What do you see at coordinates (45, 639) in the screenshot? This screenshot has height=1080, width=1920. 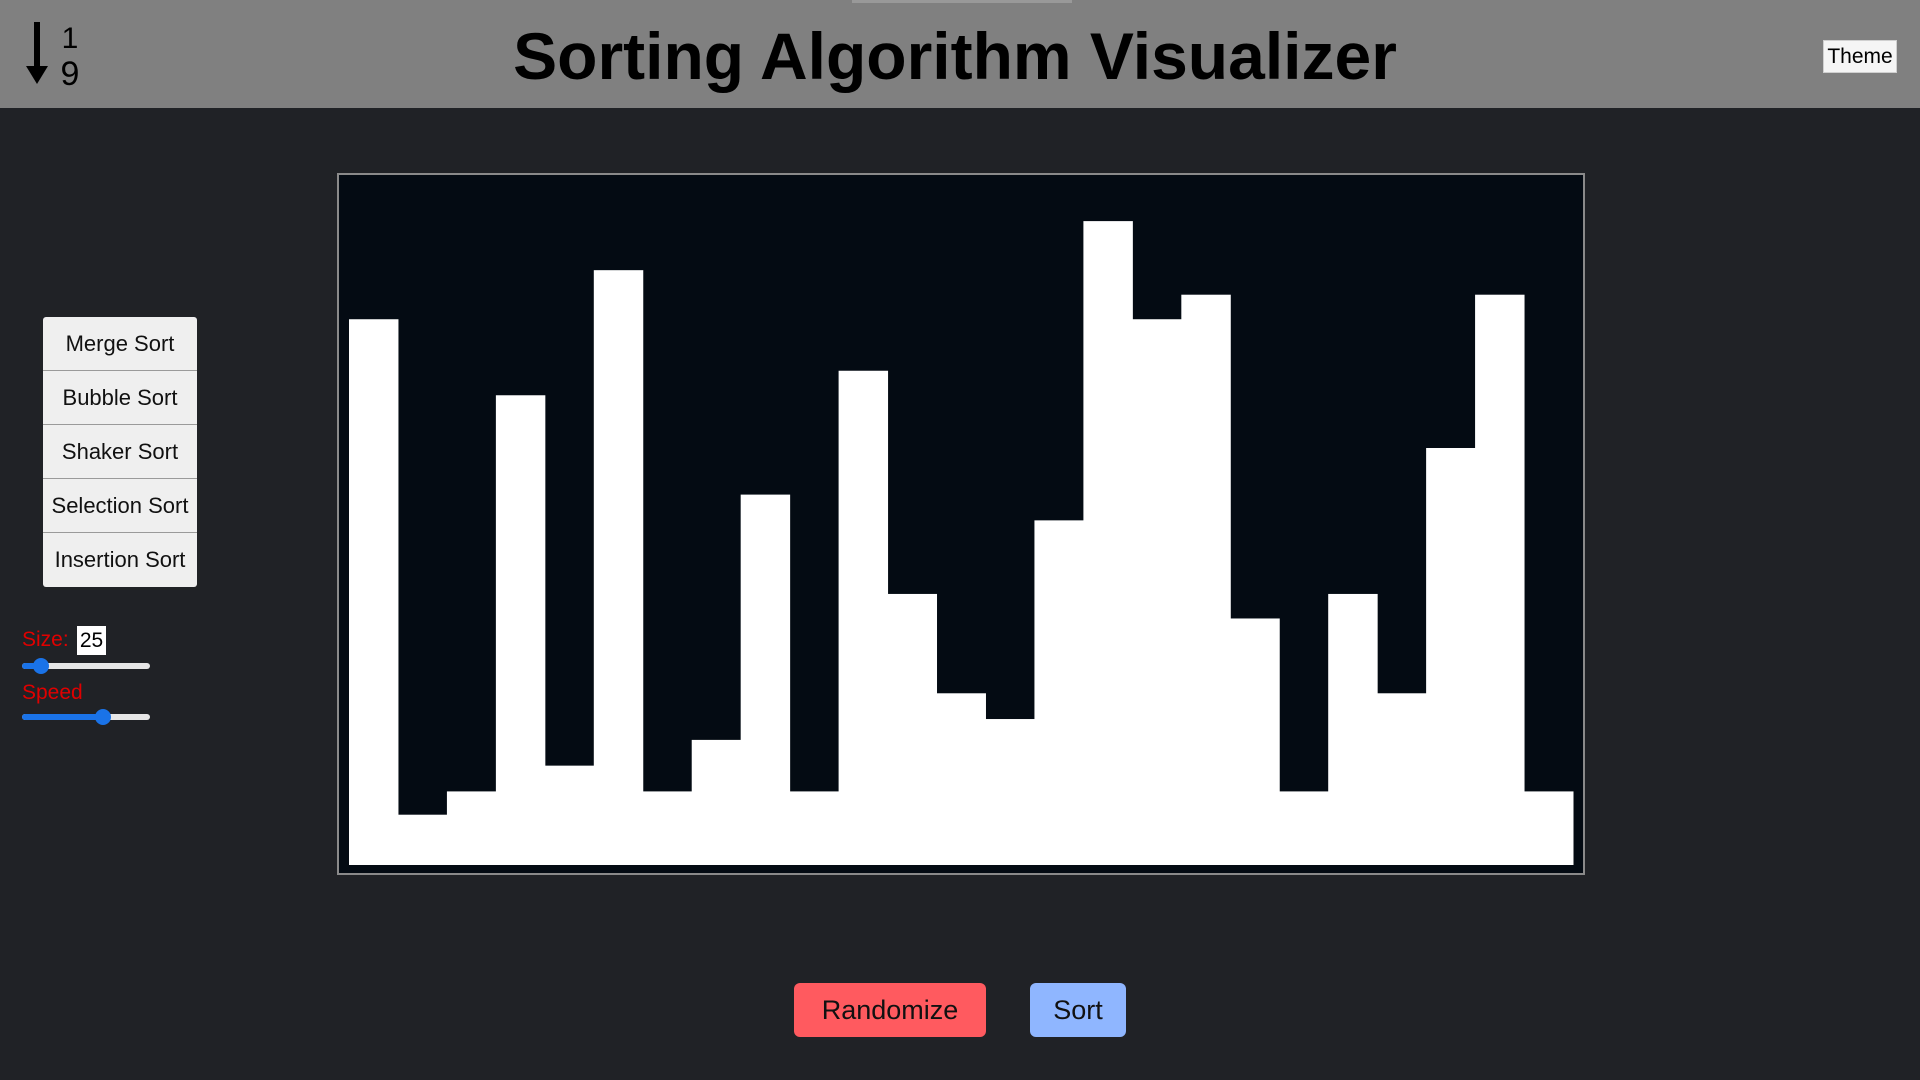 I see `size-label: Size:` at bounding box center [45, 639].